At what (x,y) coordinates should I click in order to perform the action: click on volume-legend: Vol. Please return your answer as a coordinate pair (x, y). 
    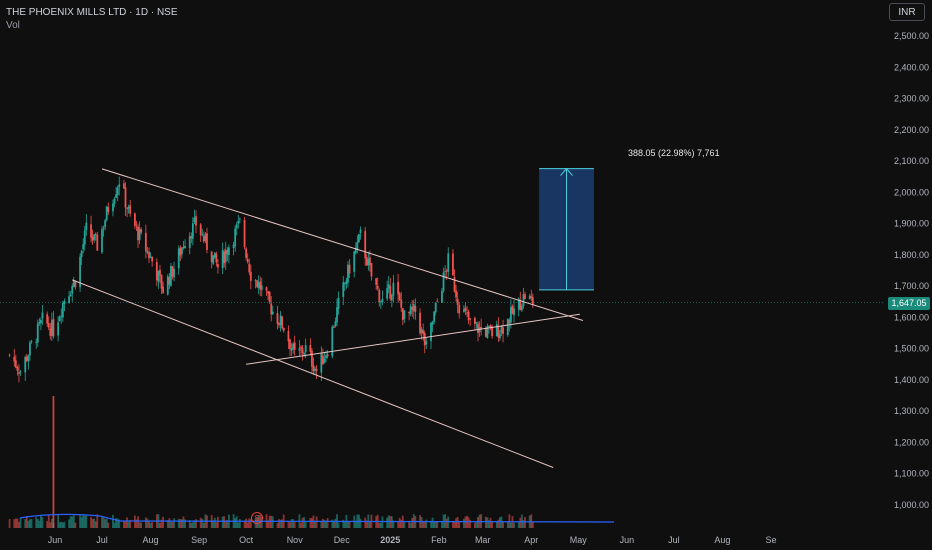
    Looking at the image, I should click on (13, 25).